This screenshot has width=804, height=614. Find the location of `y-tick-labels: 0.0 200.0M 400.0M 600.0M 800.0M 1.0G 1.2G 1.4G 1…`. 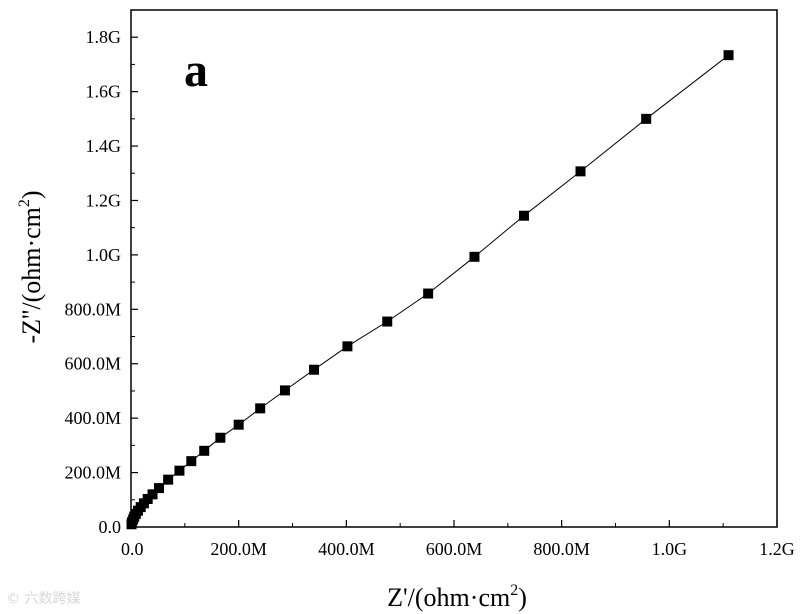

y-tick-labels: 0.0 200.0M 400.0M 600.0M 800.0M 1.0G 1.2G 1.4G 1… is located at coordinates (92, 282).